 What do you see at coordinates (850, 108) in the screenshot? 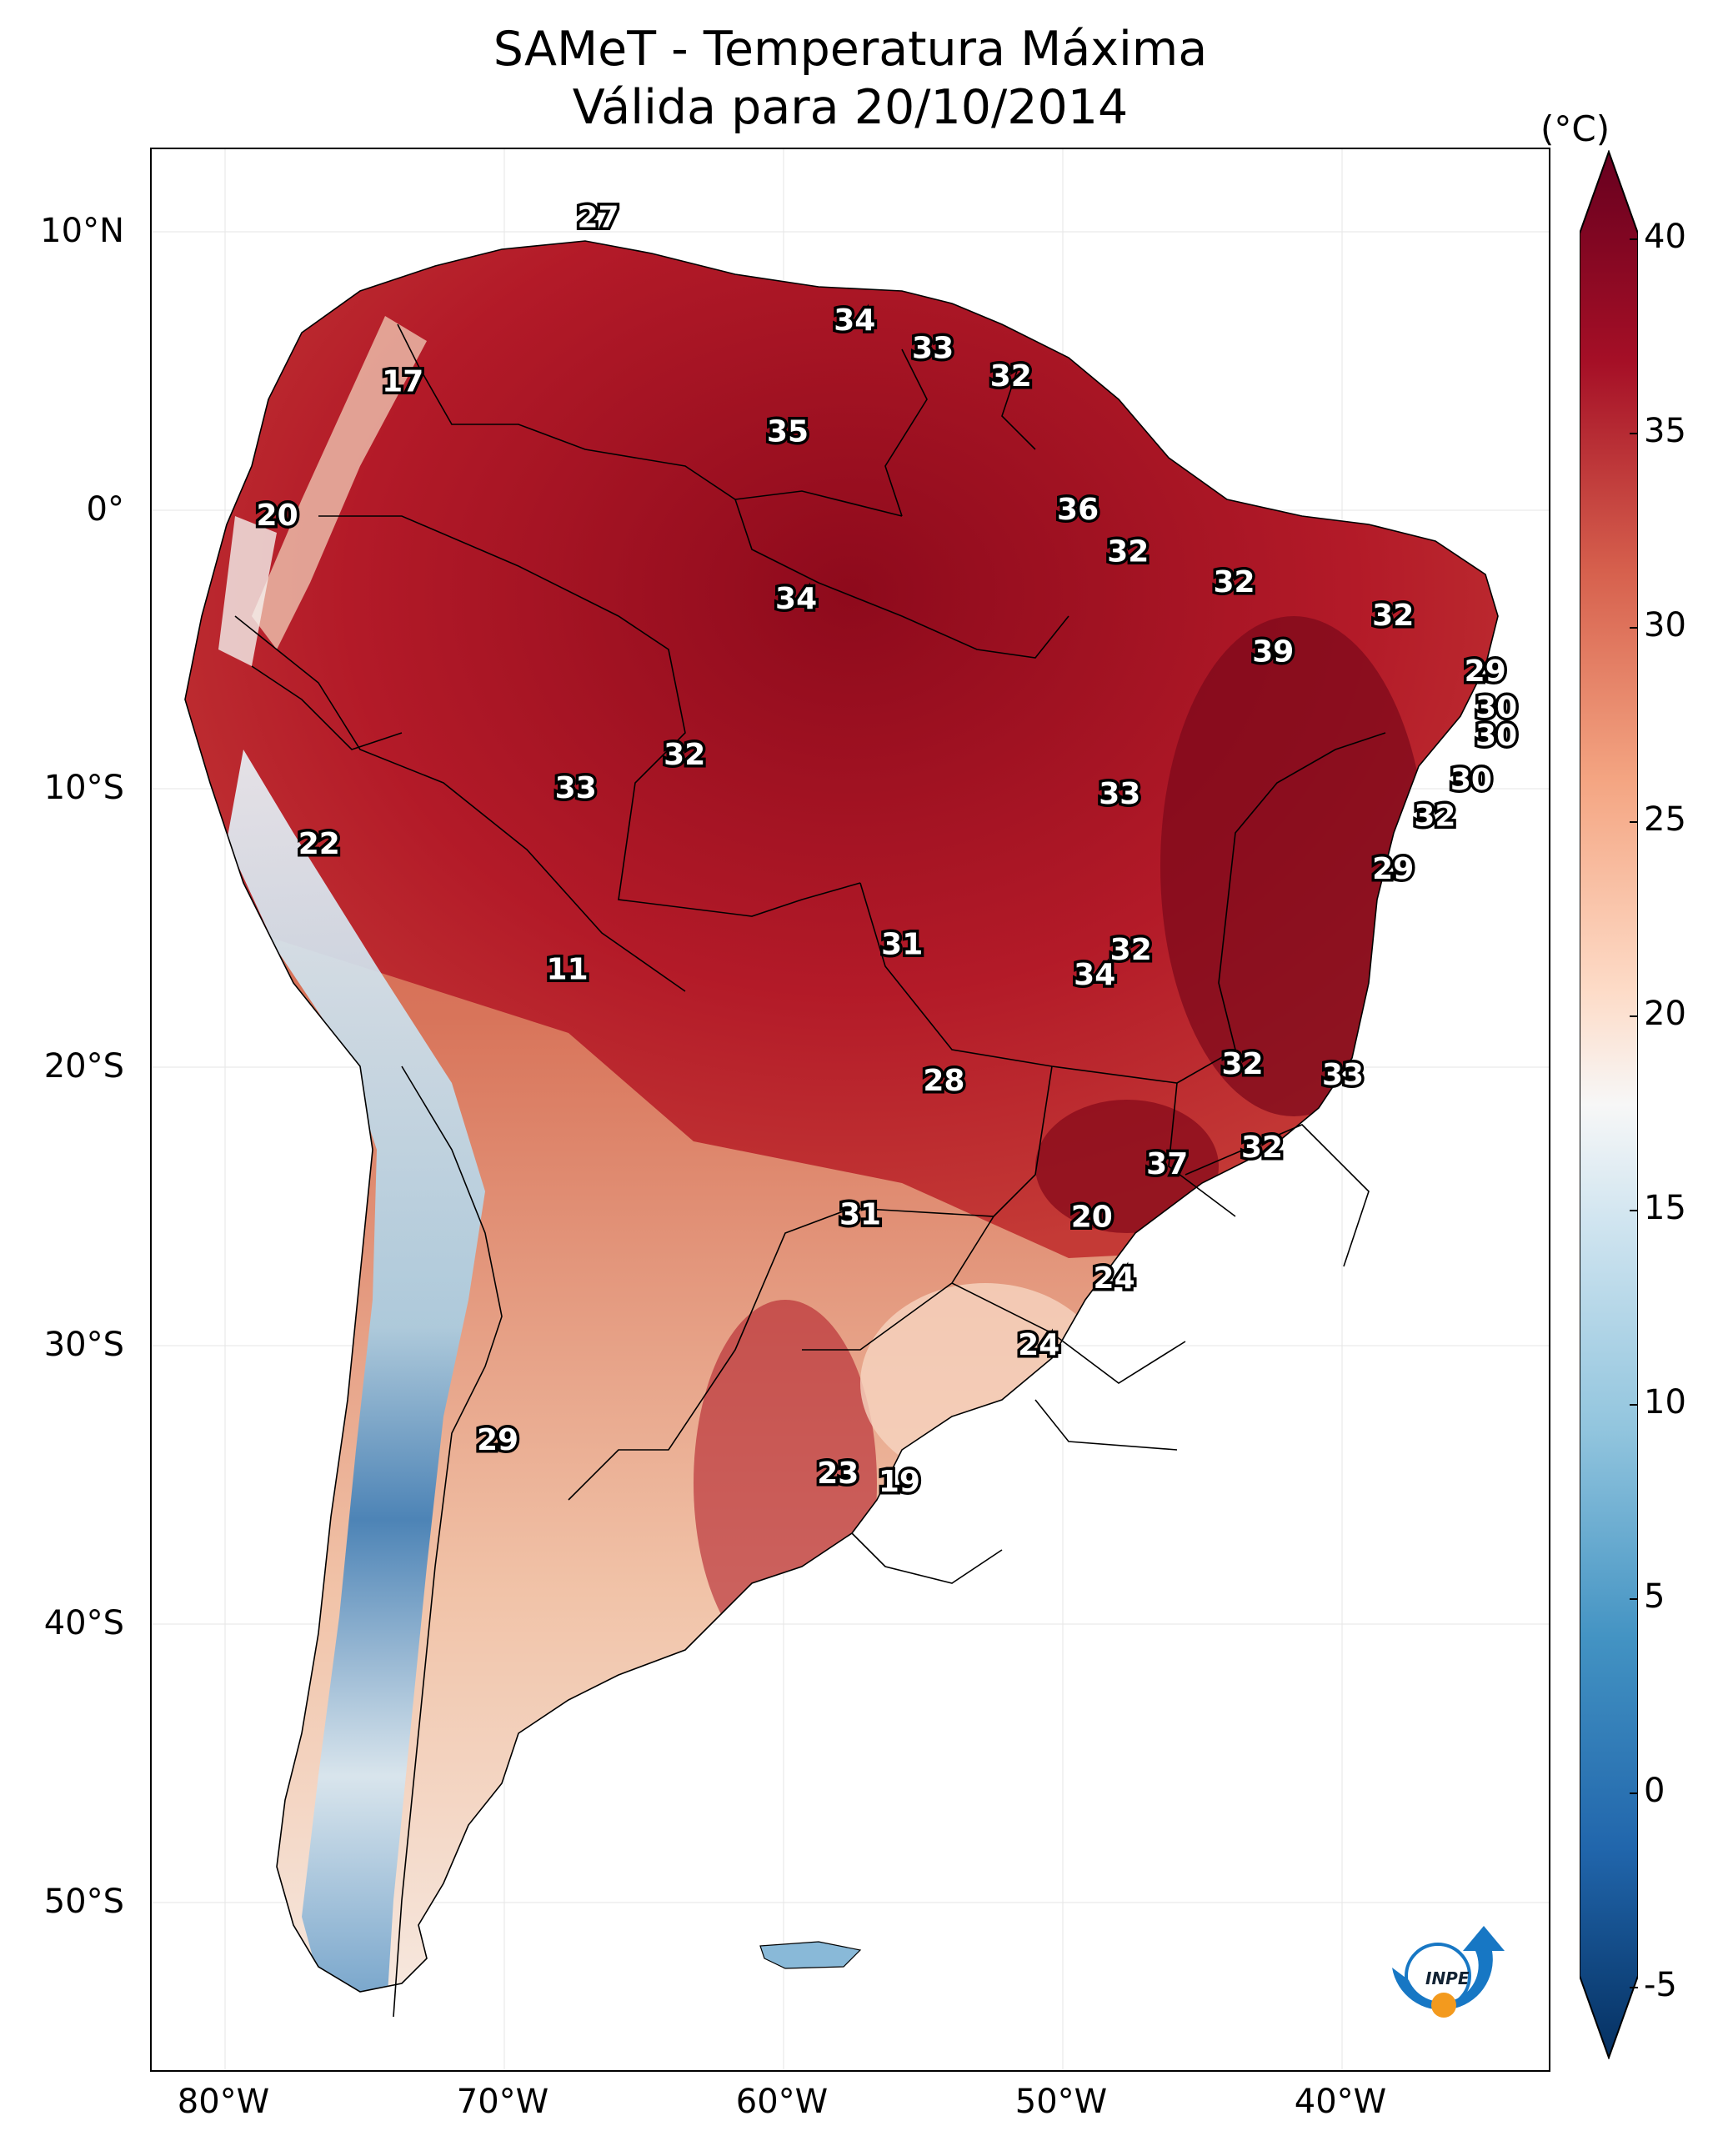
I see `chart-title-line2: Válida para 20/10/2014` at bounding box center [850, 108].